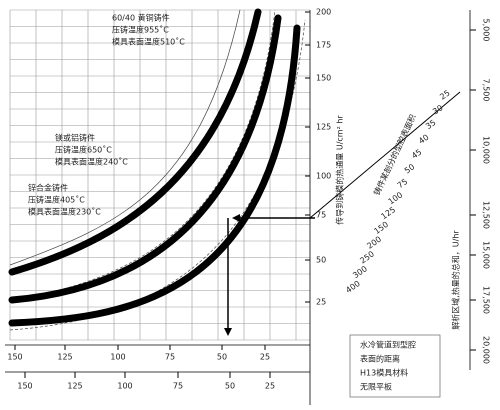 Image resolution: width=500 pixels, height=410 pixels. Describe the element at coordinates (321, 260) in the screenshot. I see `flux-tick-label: 50` at that location.